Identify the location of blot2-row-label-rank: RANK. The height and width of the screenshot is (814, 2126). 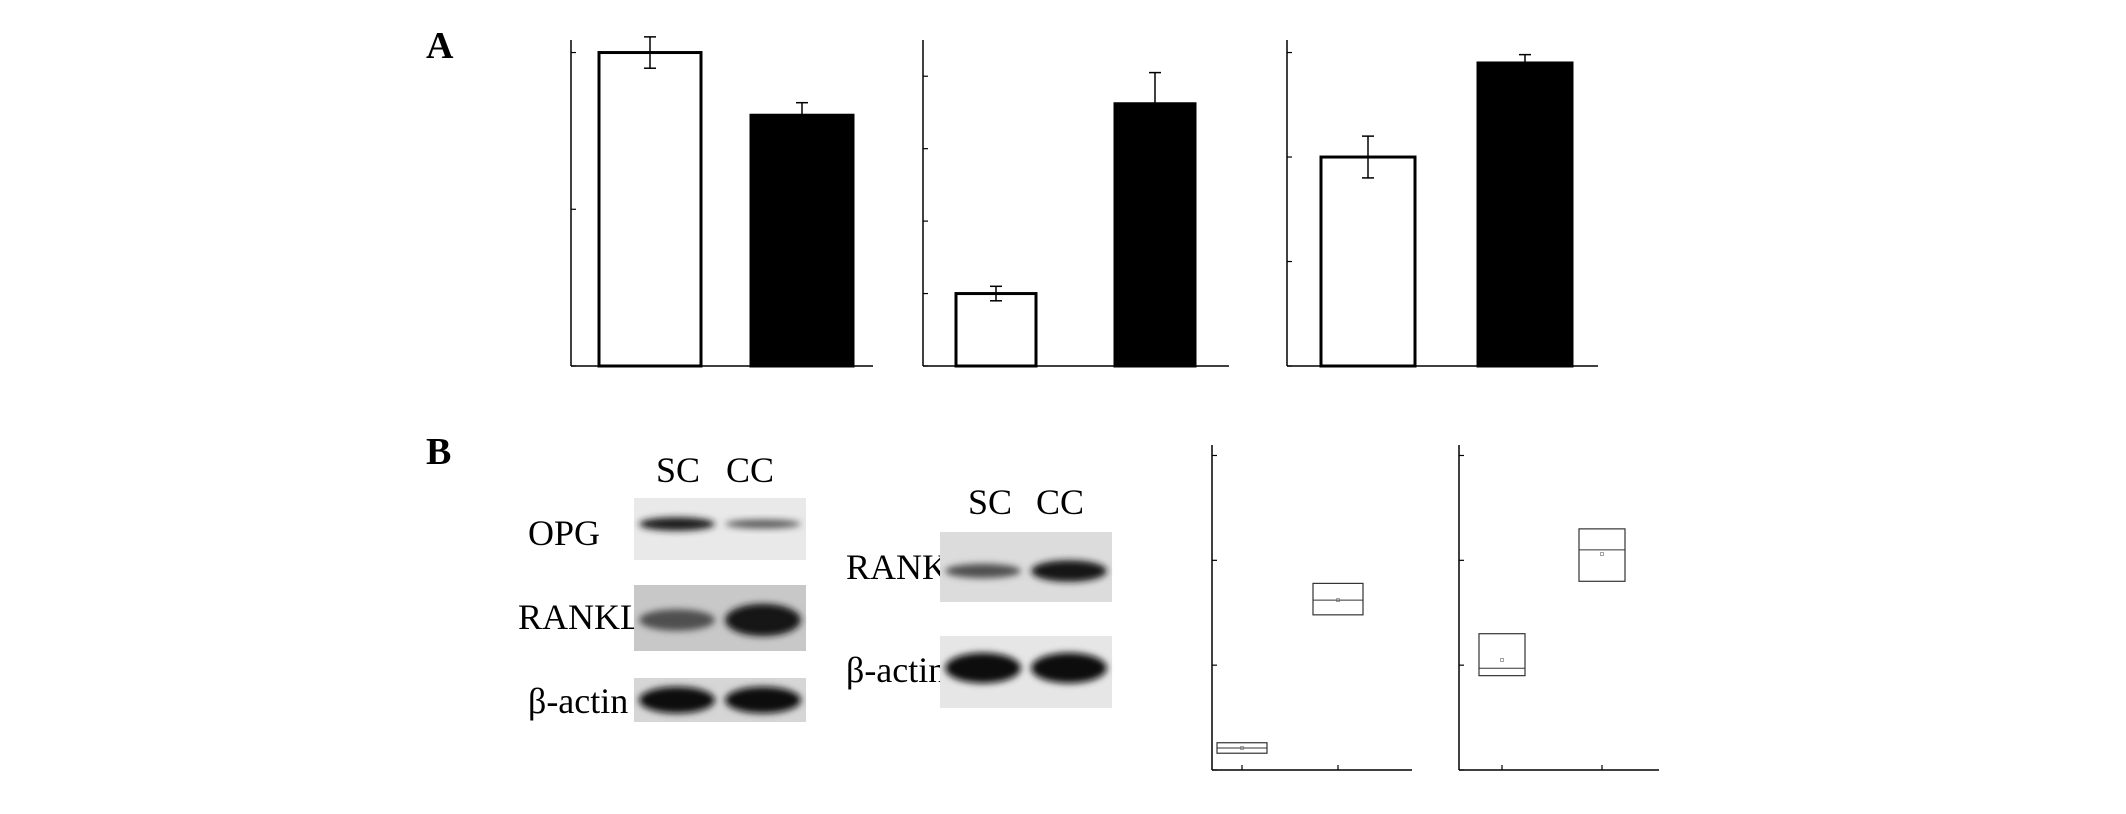
(897, 567).